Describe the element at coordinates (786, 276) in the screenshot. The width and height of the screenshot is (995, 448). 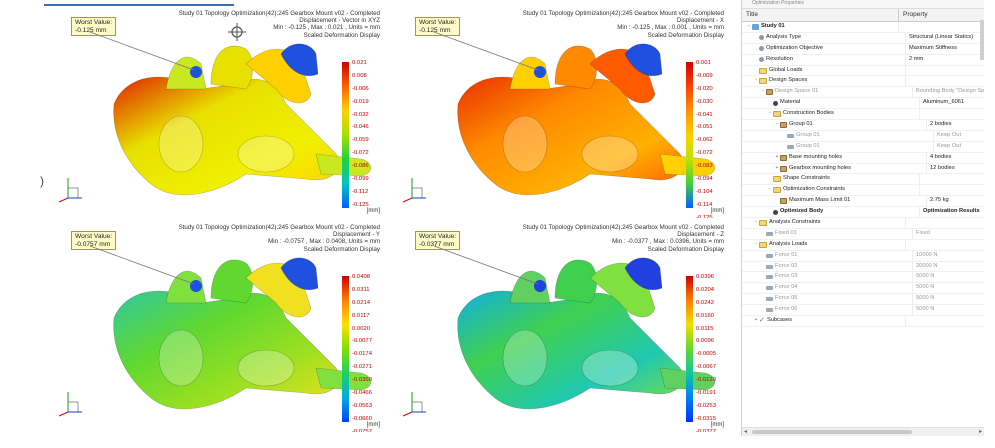
I see `tree-row-title: Force 03` at that location.